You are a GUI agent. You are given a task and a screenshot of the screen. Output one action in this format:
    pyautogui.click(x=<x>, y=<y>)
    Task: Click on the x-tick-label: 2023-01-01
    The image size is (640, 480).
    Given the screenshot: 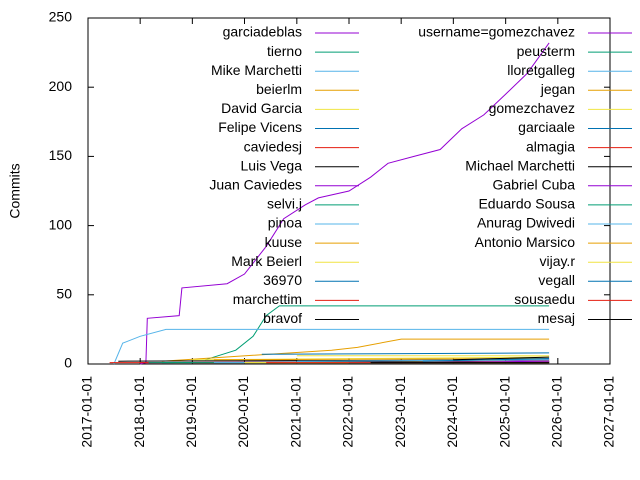 What is the action you would take?
    pyautogui.click(x=400, y=412)
    